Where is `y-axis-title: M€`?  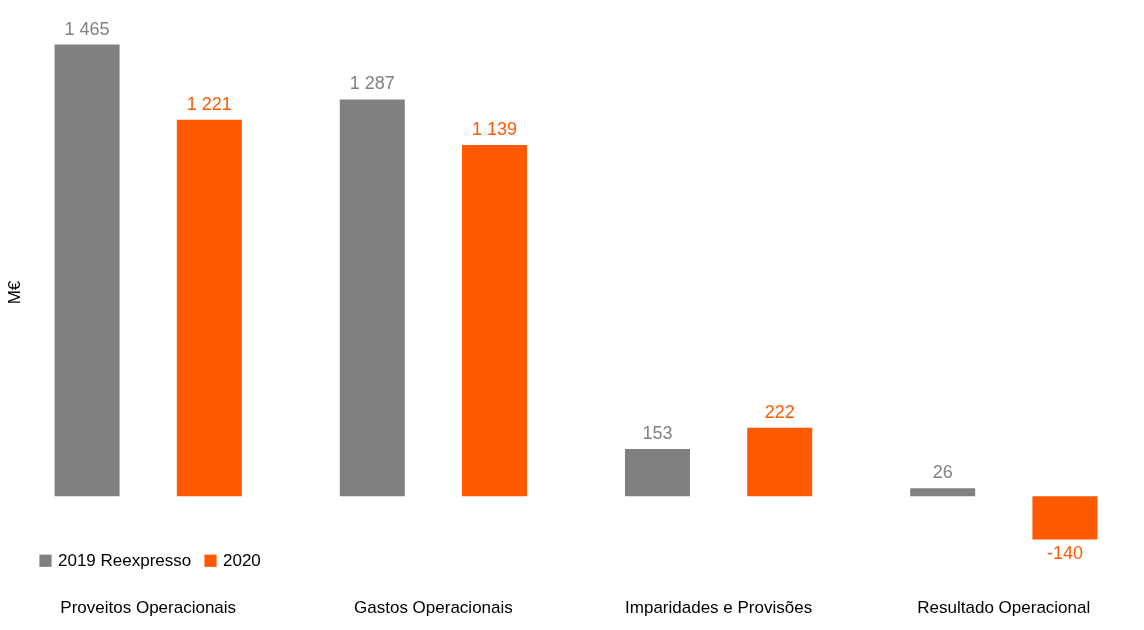
y-axis-title: M€ is located at coordinates (14, 292).